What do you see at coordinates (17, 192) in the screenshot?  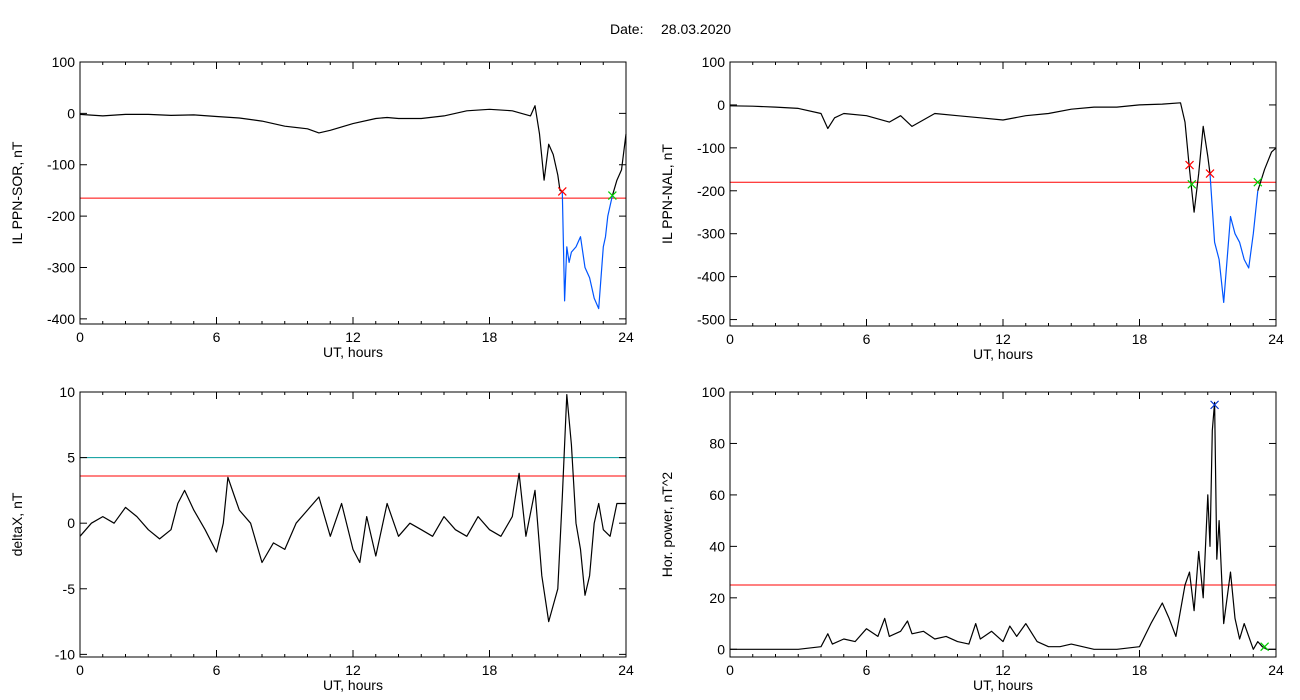 I see `y-axis-label: IL PPN-SOR, nT` at bounding box center [17, 192].